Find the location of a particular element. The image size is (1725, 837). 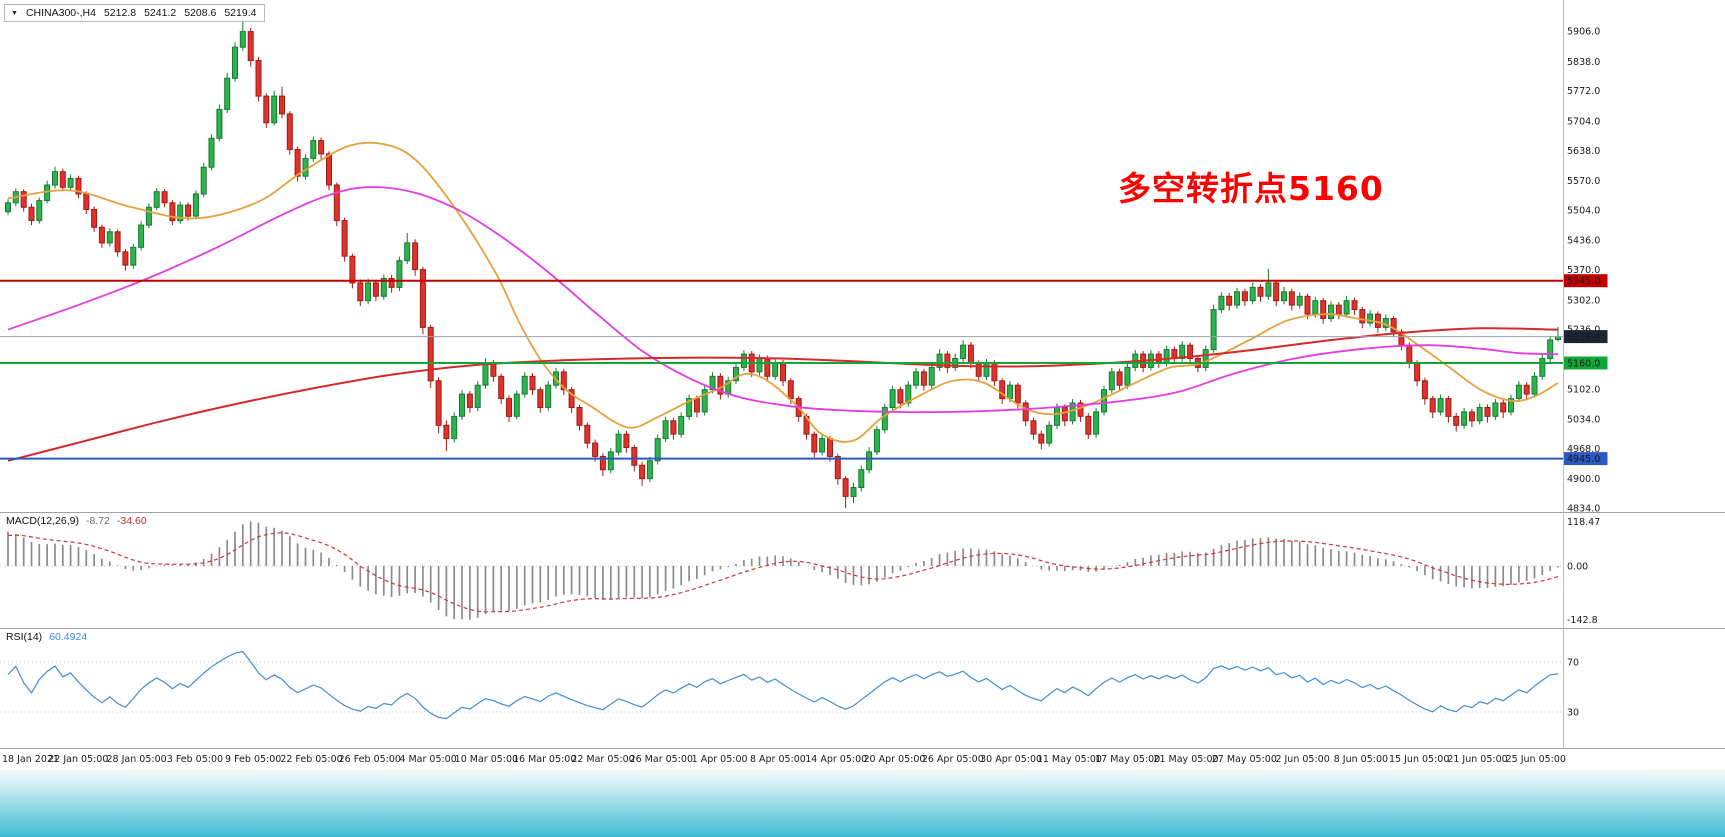

macd-indicator-label: MACD(12,26,9) -8.72 -34.60 is located at coordinates (76, 521).